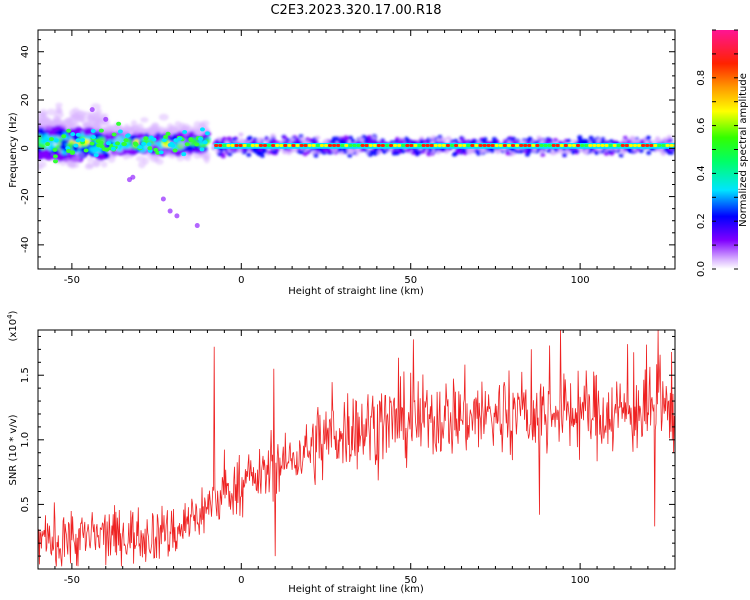 The width and height of the screenshot is (750, 600). I want to click on y-tick-label: 1.5, so click(25, 375).